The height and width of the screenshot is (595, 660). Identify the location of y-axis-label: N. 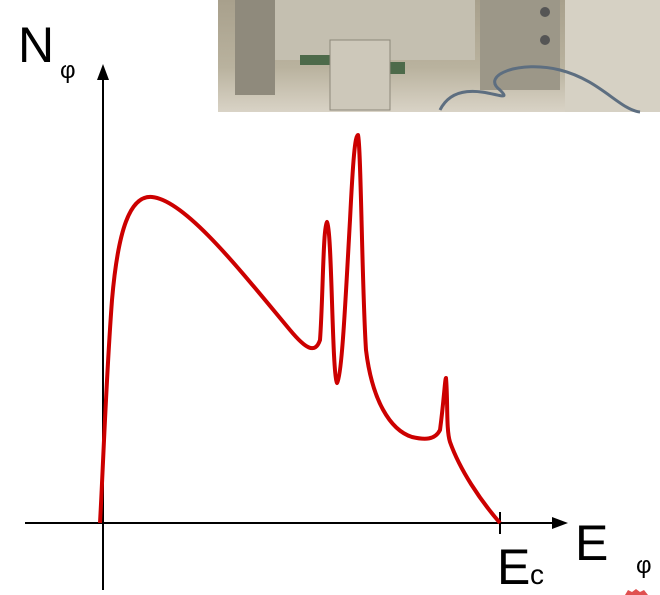
(36, 45).